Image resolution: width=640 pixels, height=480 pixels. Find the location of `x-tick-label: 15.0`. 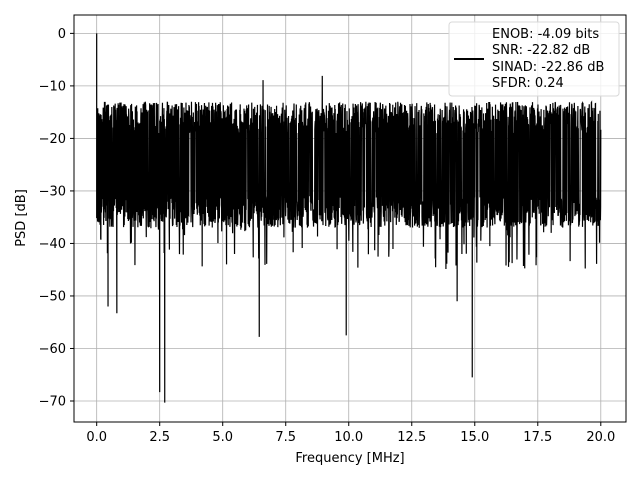

x-tick-label: 15.0 is located at coordinates (474, 437).